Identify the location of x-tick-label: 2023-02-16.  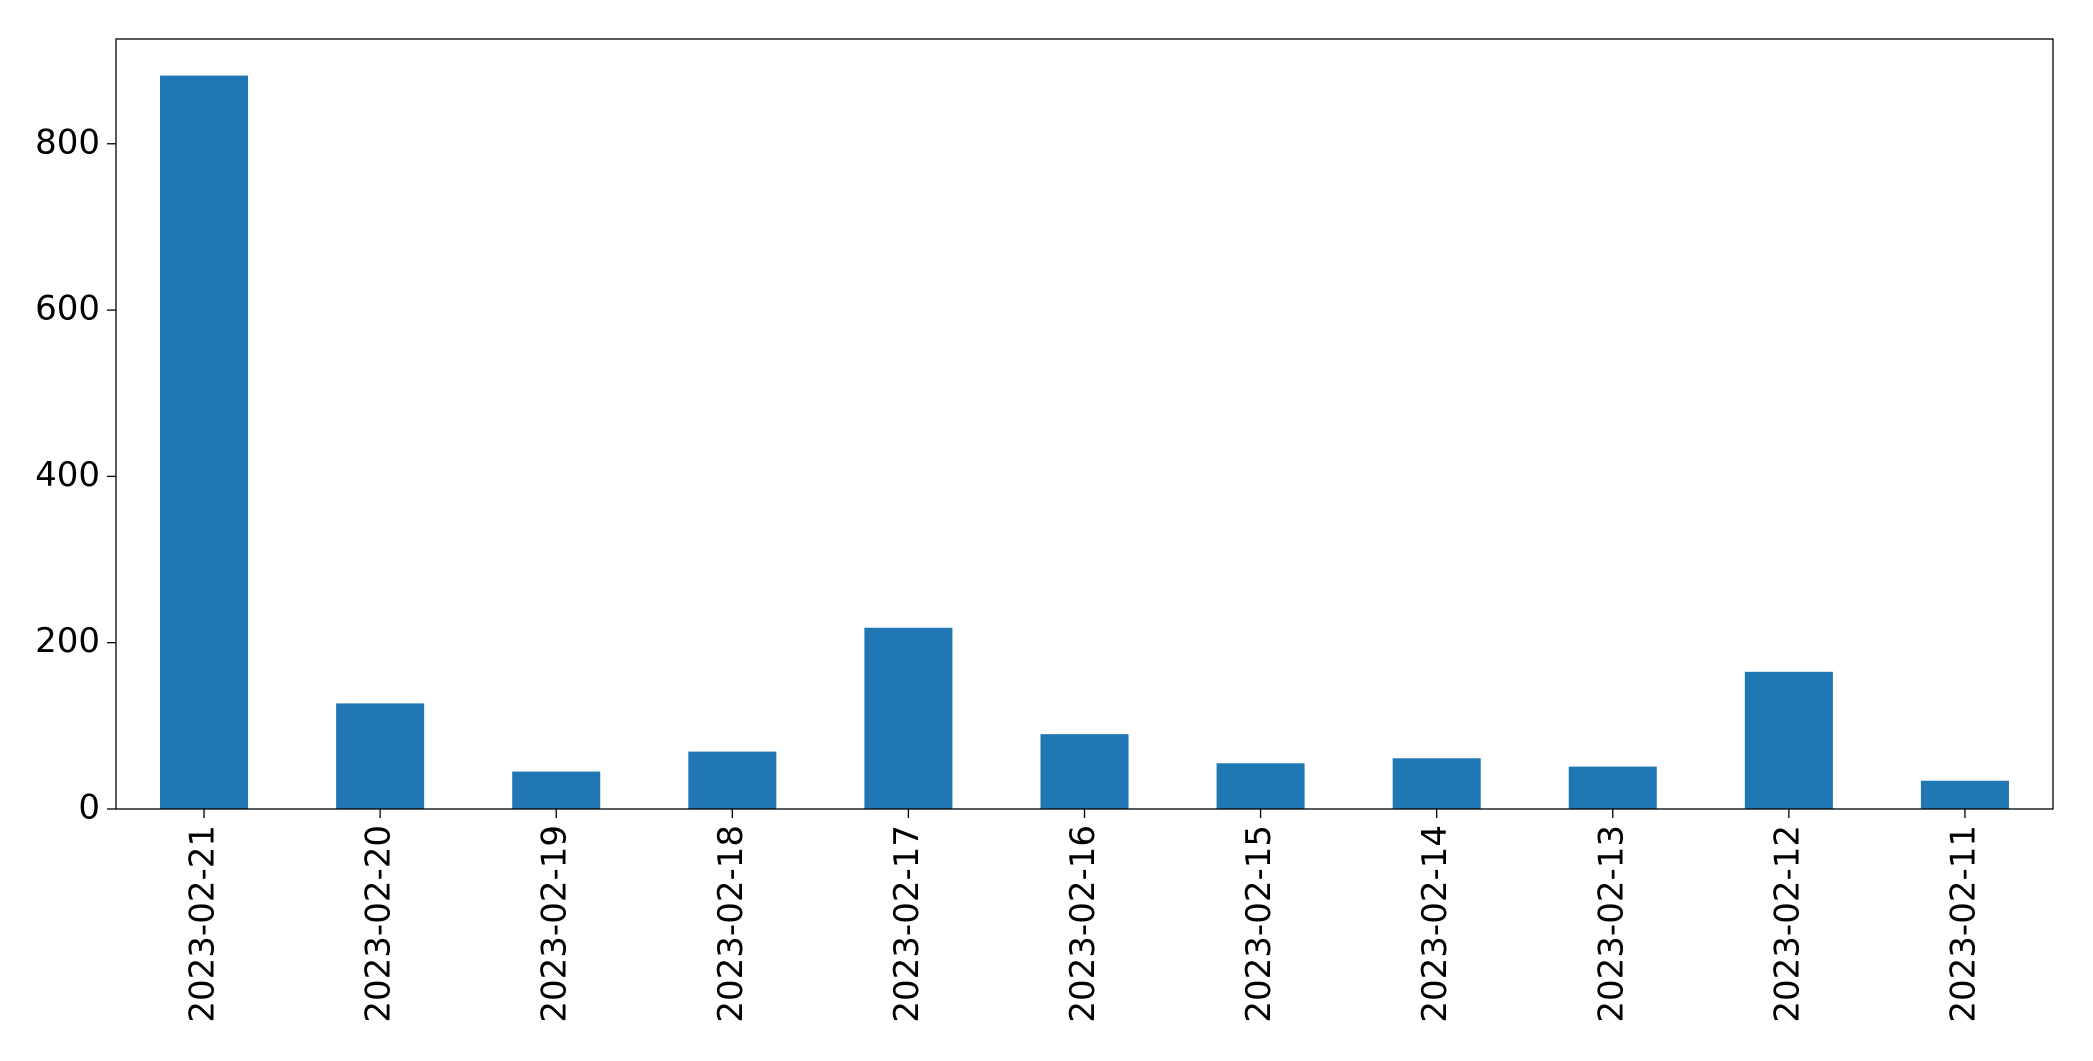
(1083, 924).